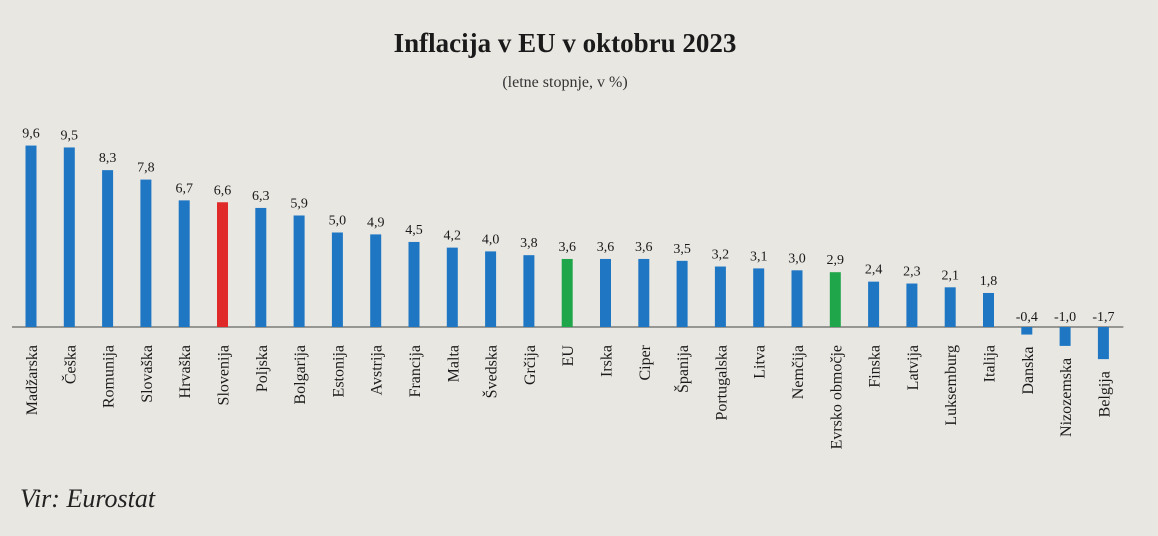 The image size is (1158, 536). What do you see at coordinates (529, 243) in the screenshot?
I see `value-label: 3,8` at bounding box center [529, 243].